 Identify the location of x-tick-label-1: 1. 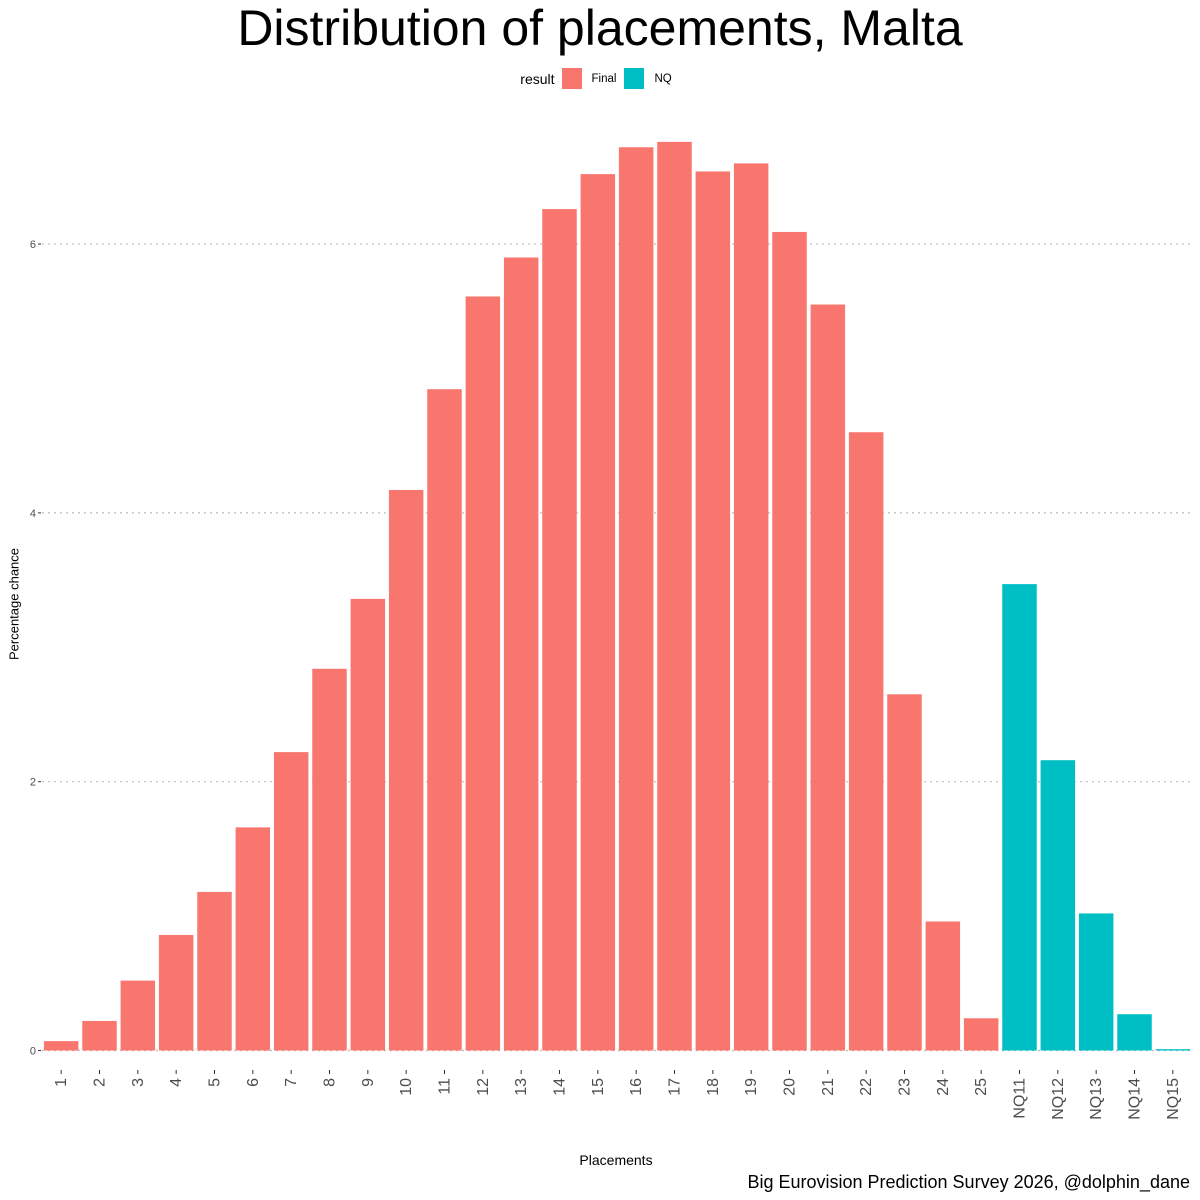
(61, 1082).